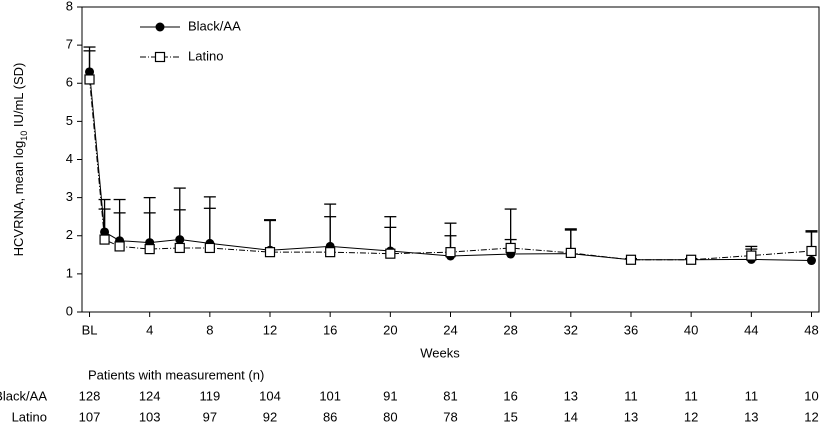 The width and height of the screenshot is (821, 429). Describe the element at coordinates (390, 395) in the screenshot. I see `table-cell: 91` at that location.